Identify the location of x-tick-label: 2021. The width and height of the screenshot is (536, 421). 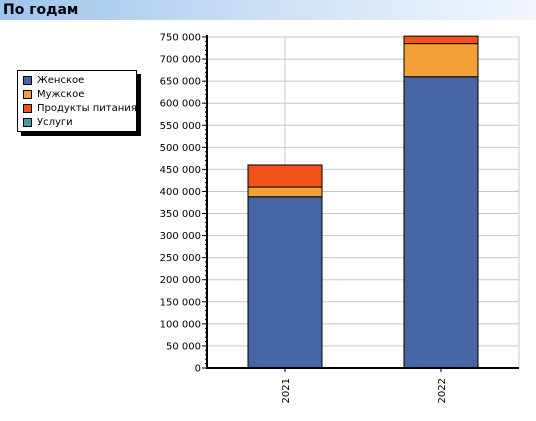
(286, 390).